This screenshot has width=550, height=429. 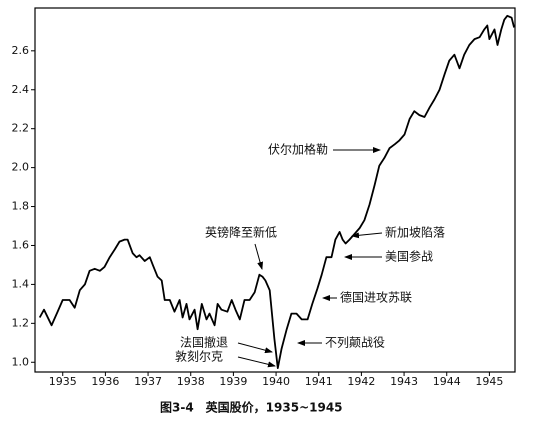 What do you see at coordinates (361, 381) in the screenshot?
I see `x-tick-label: 1942` at bounding box center [361, 381].